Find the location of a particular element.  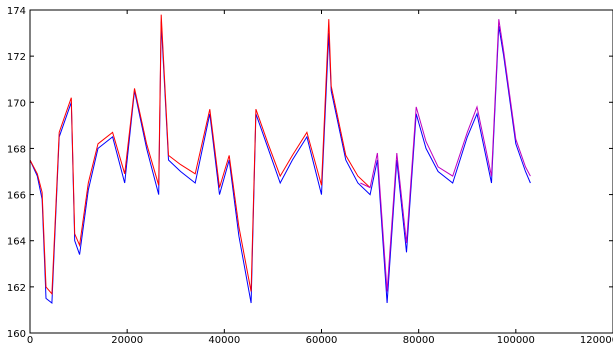

y-tick-label: 162 is located at coordinates (16, 288).